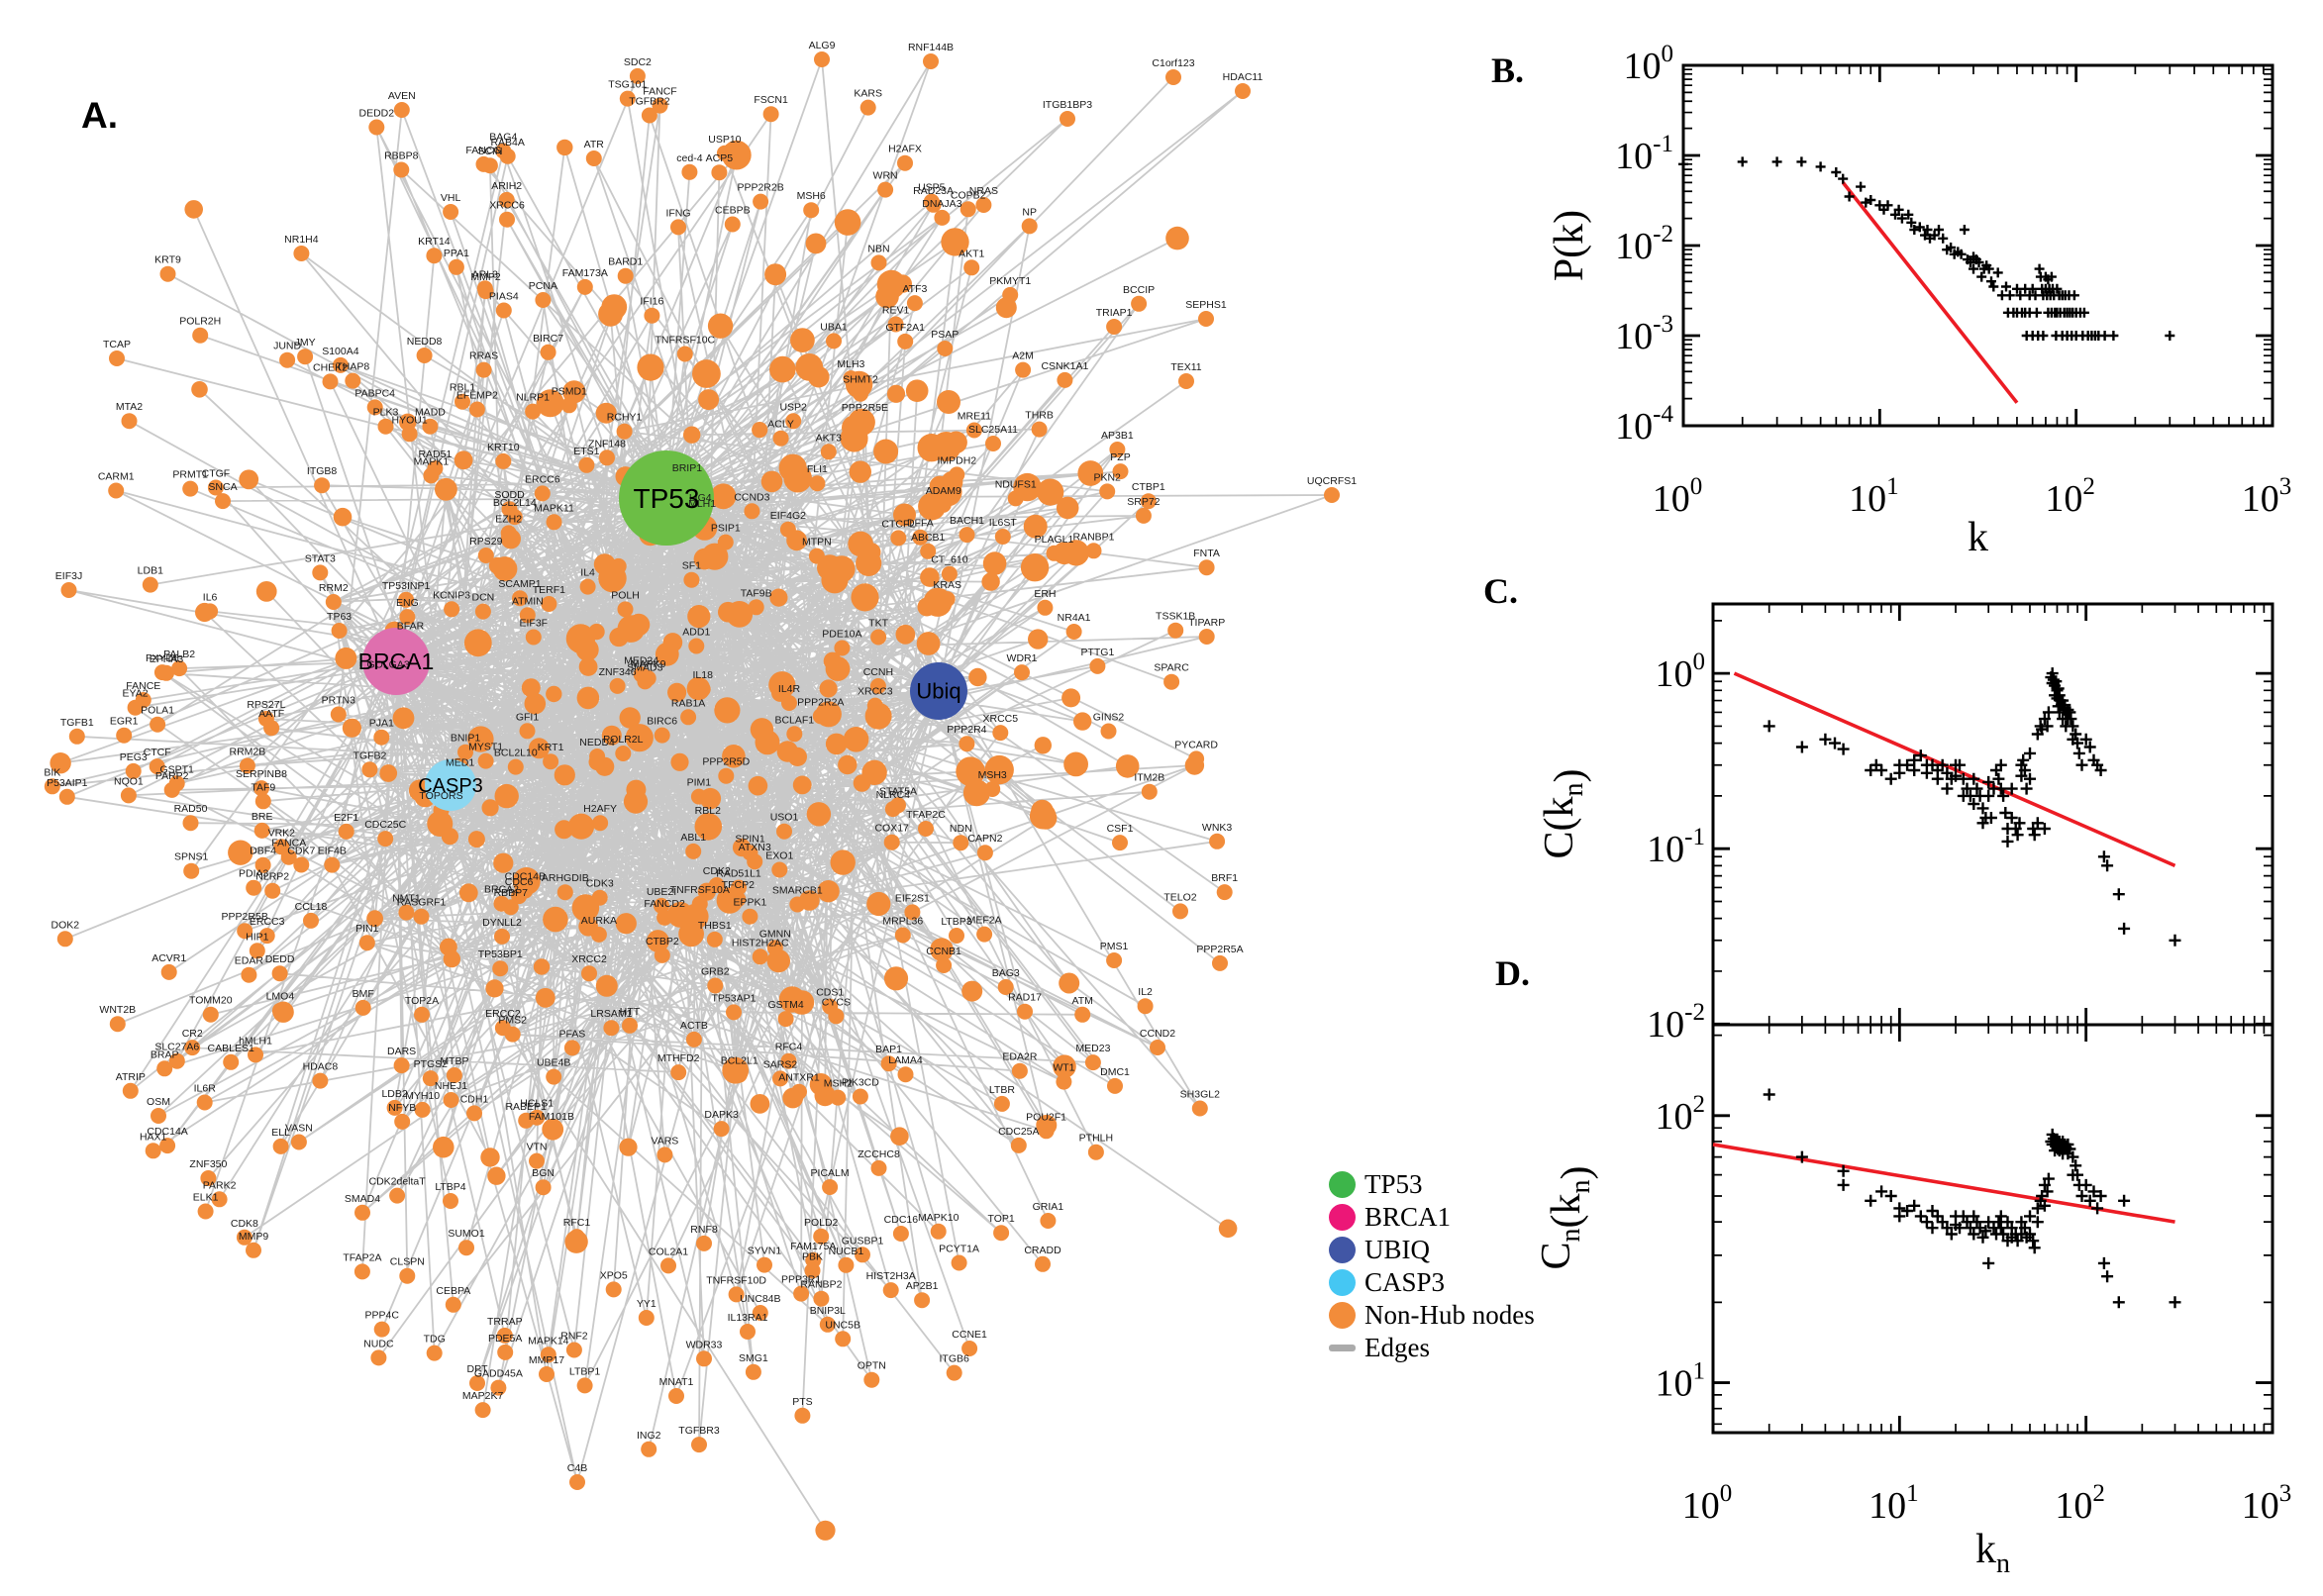  Describe the element at coordinates (1149, 778) in the screenshot. I see `node-label: ITM2B` at that location.